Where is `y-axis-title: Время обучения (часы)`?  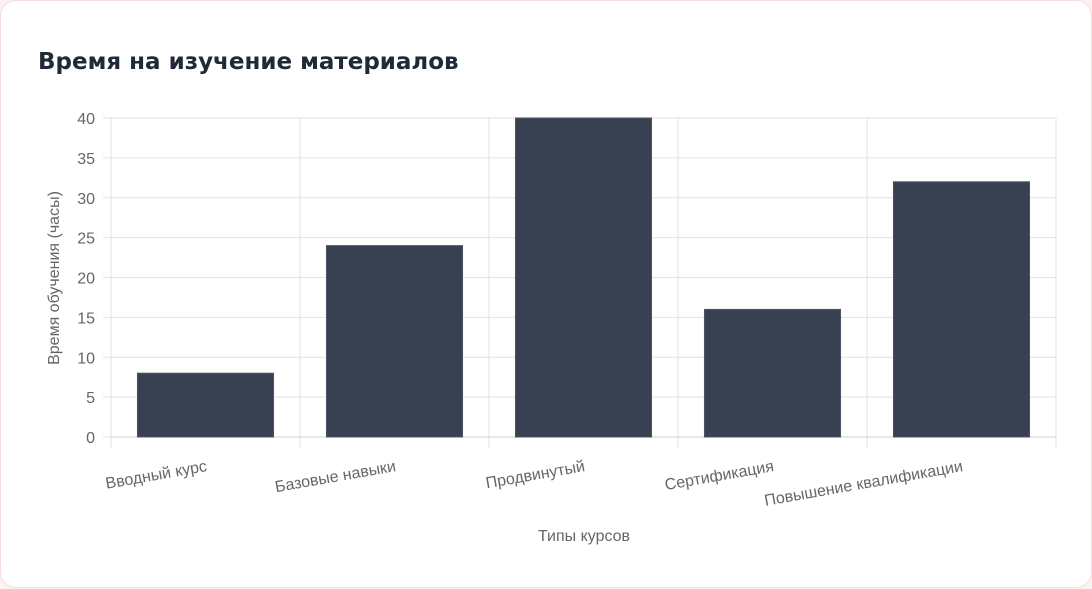
y-axis-title: Время обучения (часы) is located at coordinates (54, 278).